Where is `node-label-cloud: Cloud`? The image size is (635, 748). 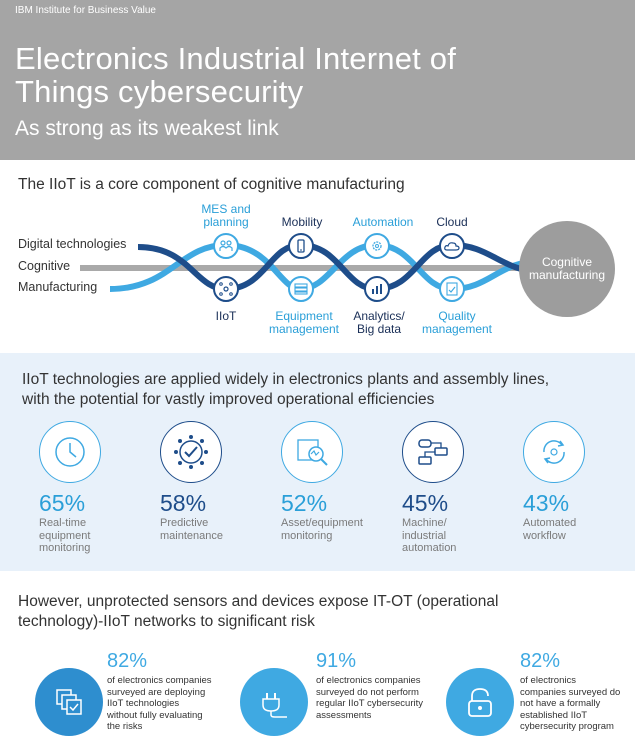 node-label-cloud: Cloud is located at coordinates (452, 222).